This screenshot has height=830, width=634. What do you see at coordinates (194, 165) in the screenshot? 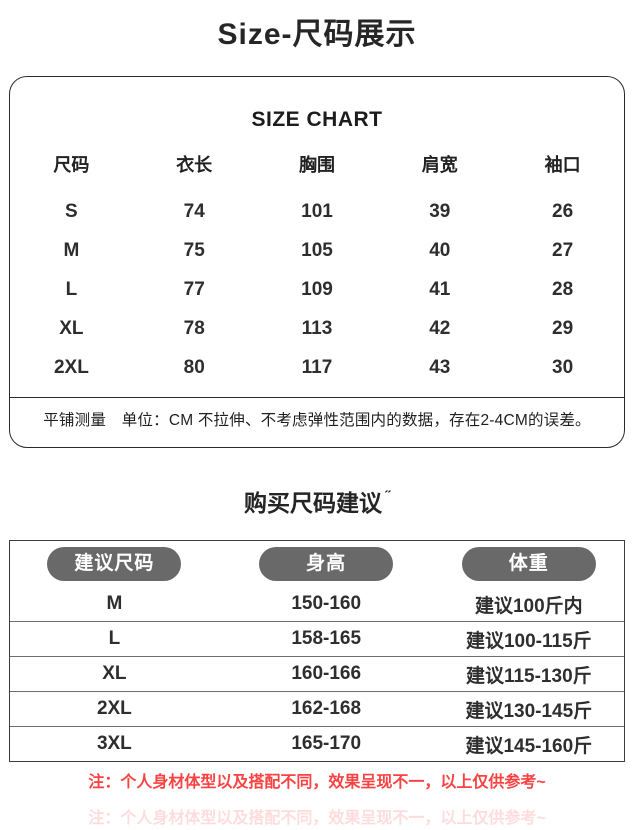
I see `column-header-length: 衣长` at bounding box center [194, 165].